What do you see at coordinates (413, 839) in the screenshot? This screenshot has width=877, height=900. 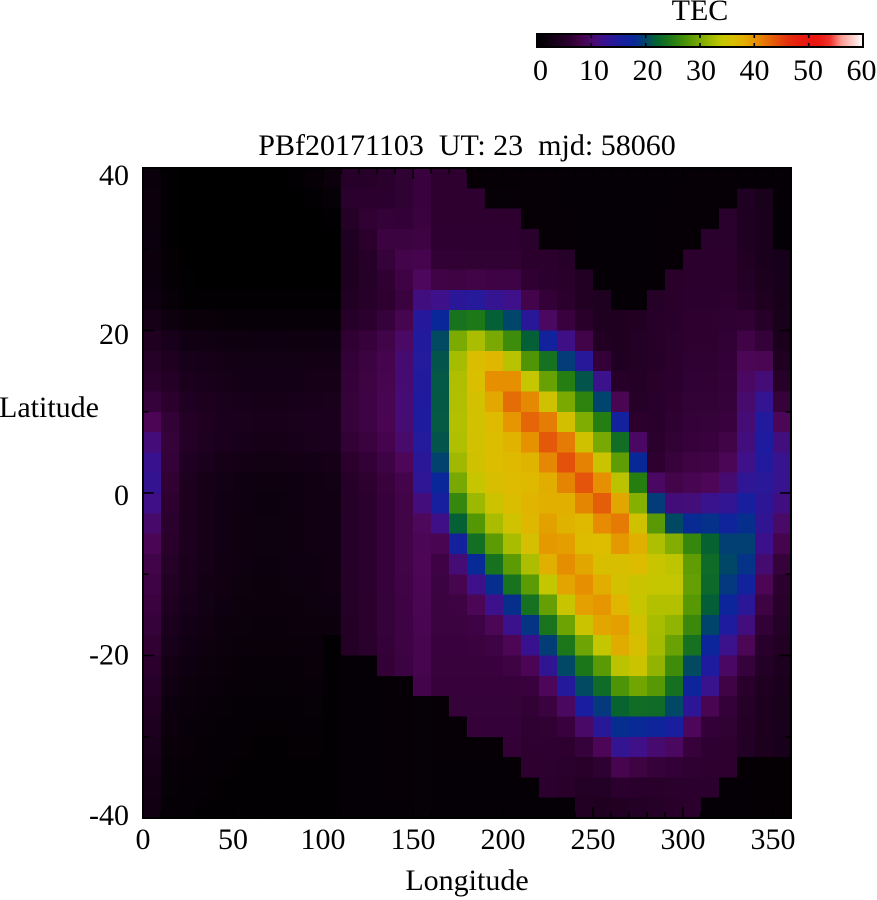 I see `svg-text: 150` at bounding box center [413, 839].